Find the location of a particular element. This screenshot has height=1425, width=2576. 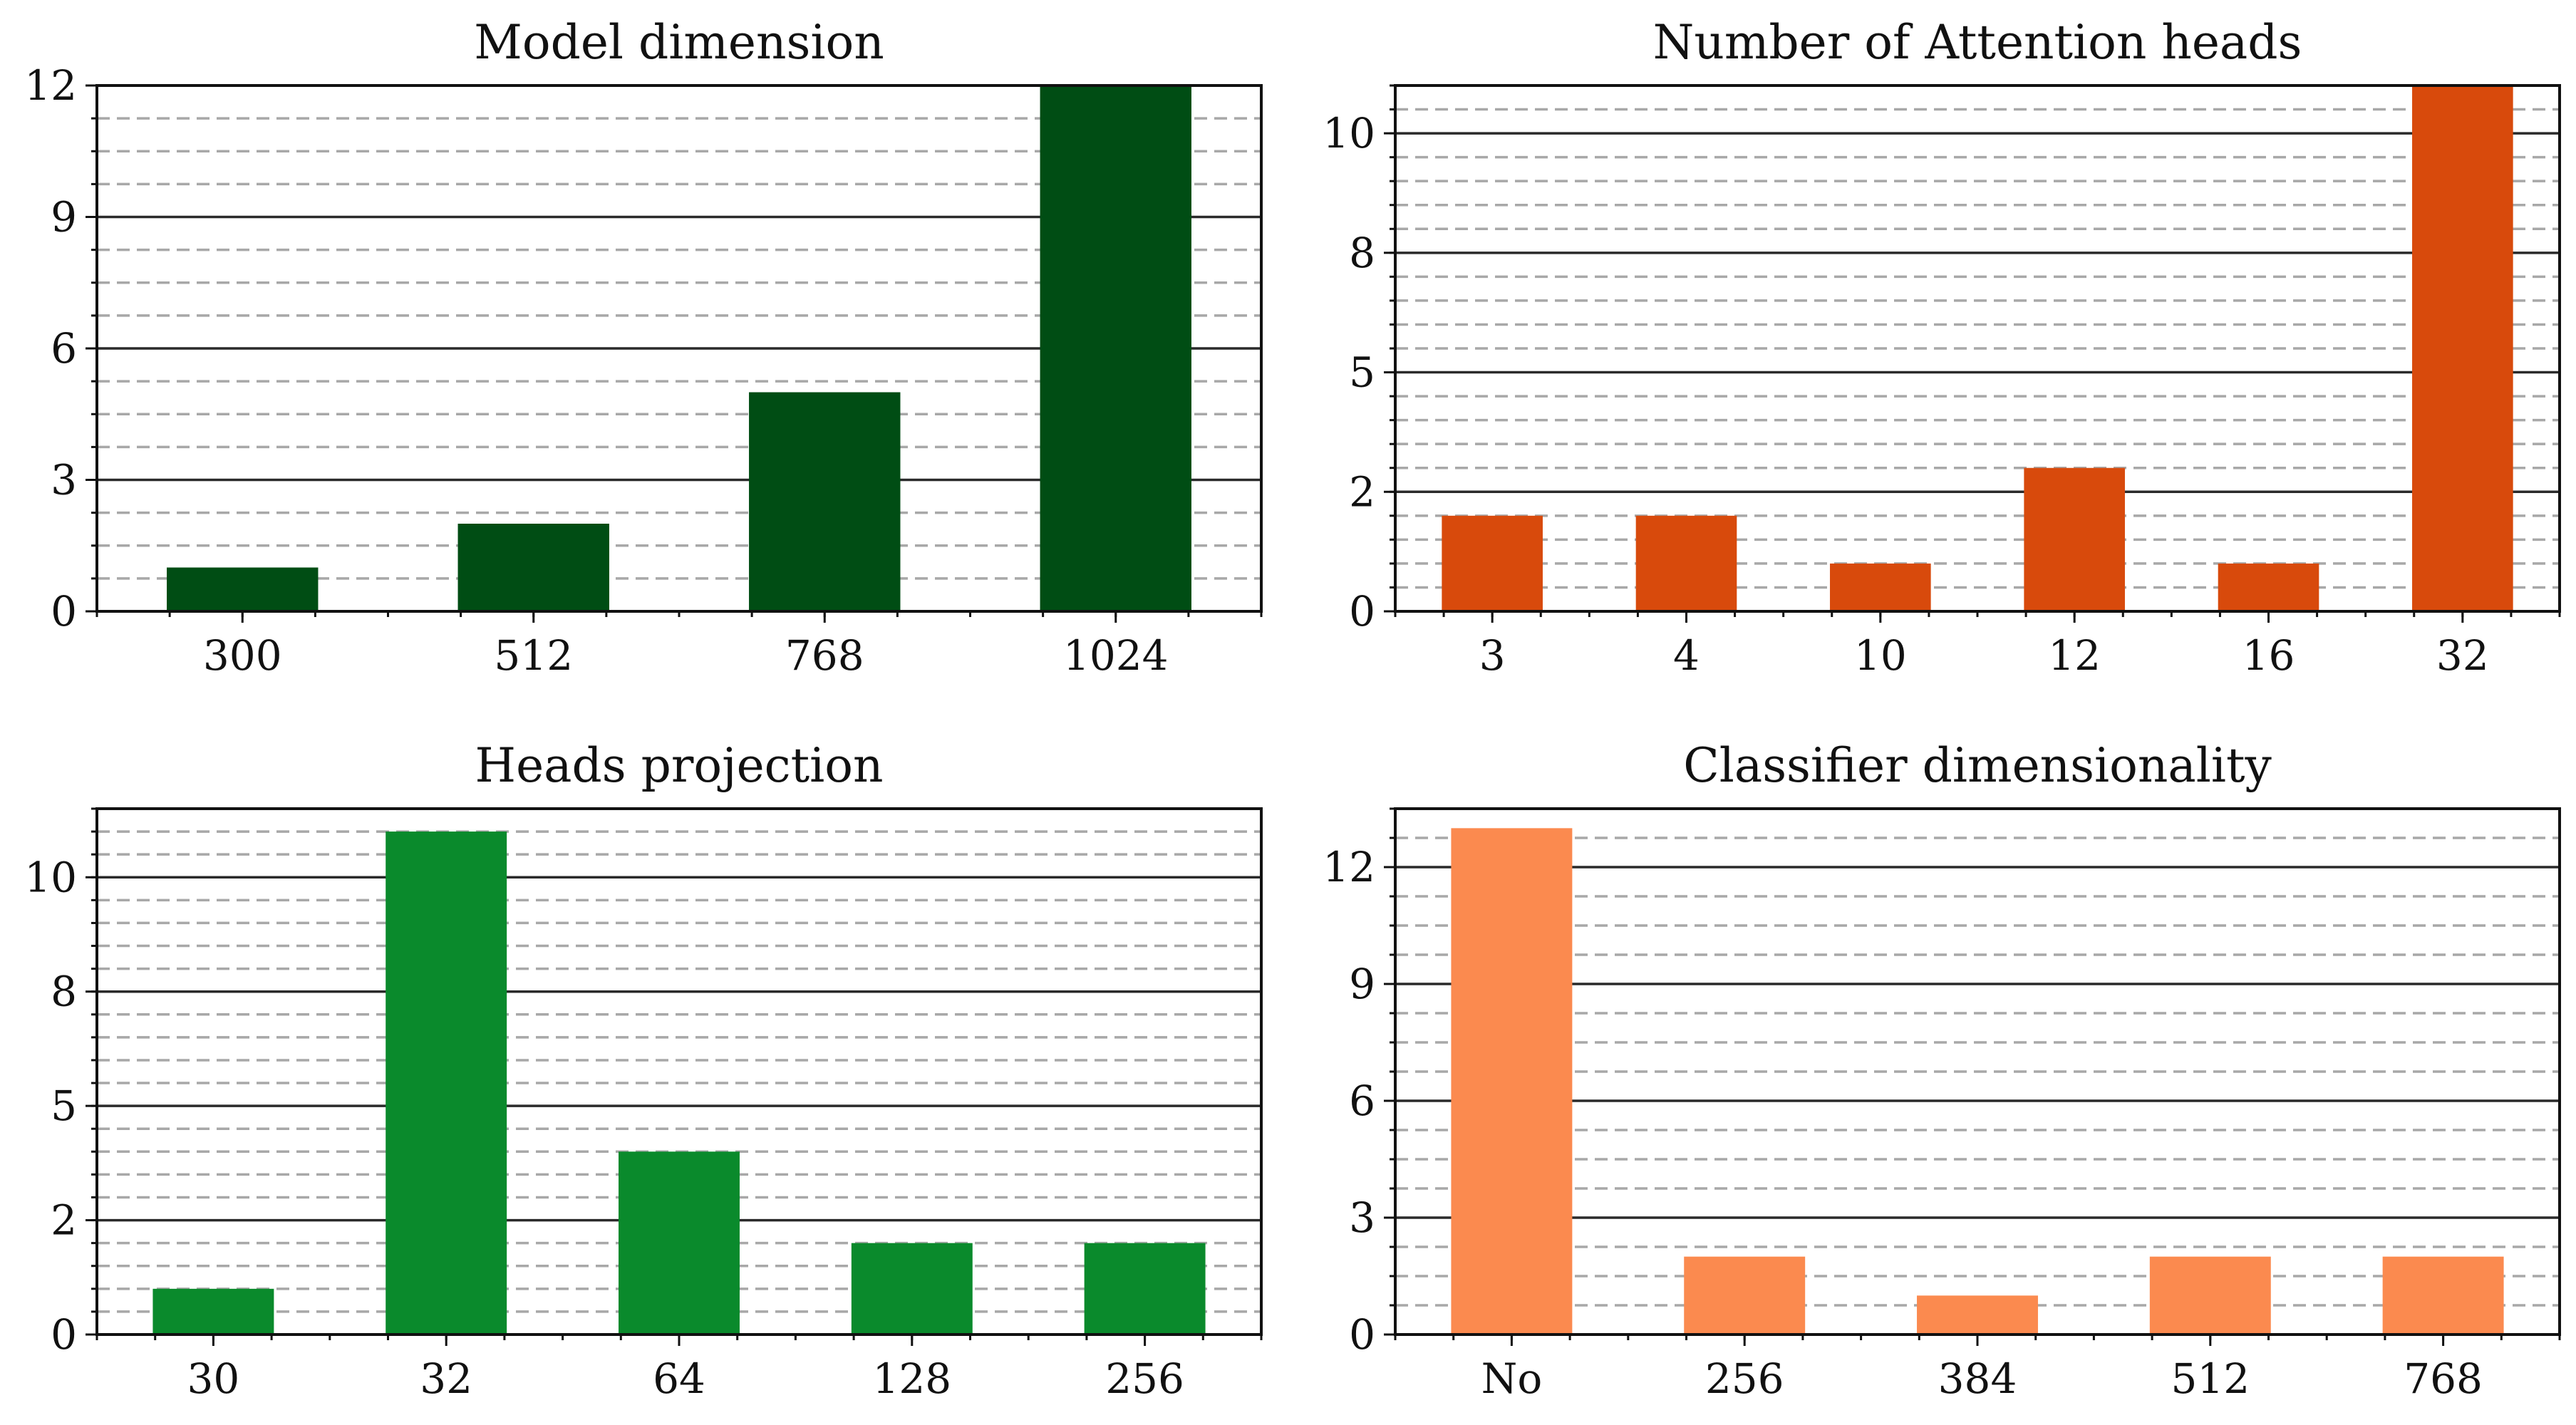

chart-title: Model dimension is located at coordinates (679, 42).